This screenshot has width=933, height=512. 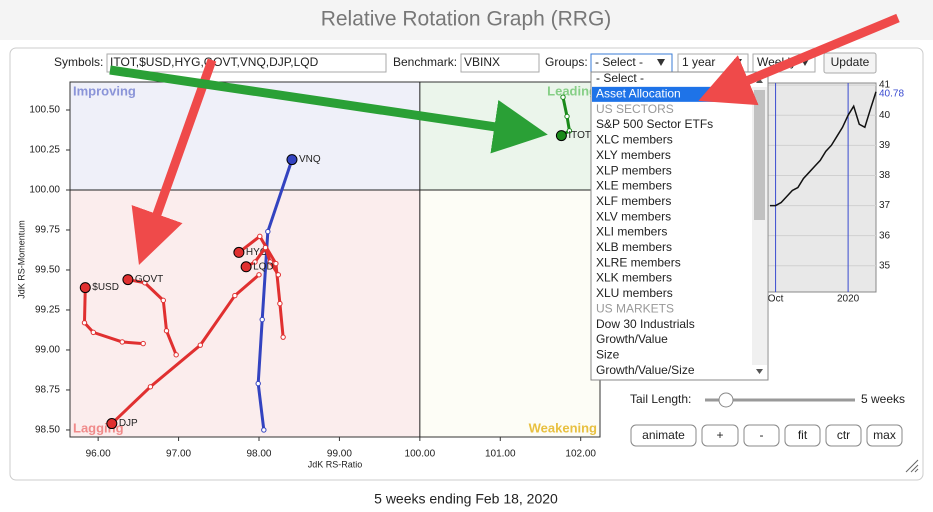 What do you see at coordinates (885, 85) in the screenshot?
I see `mini-y-label: 41` at bounding box center [885, 85].